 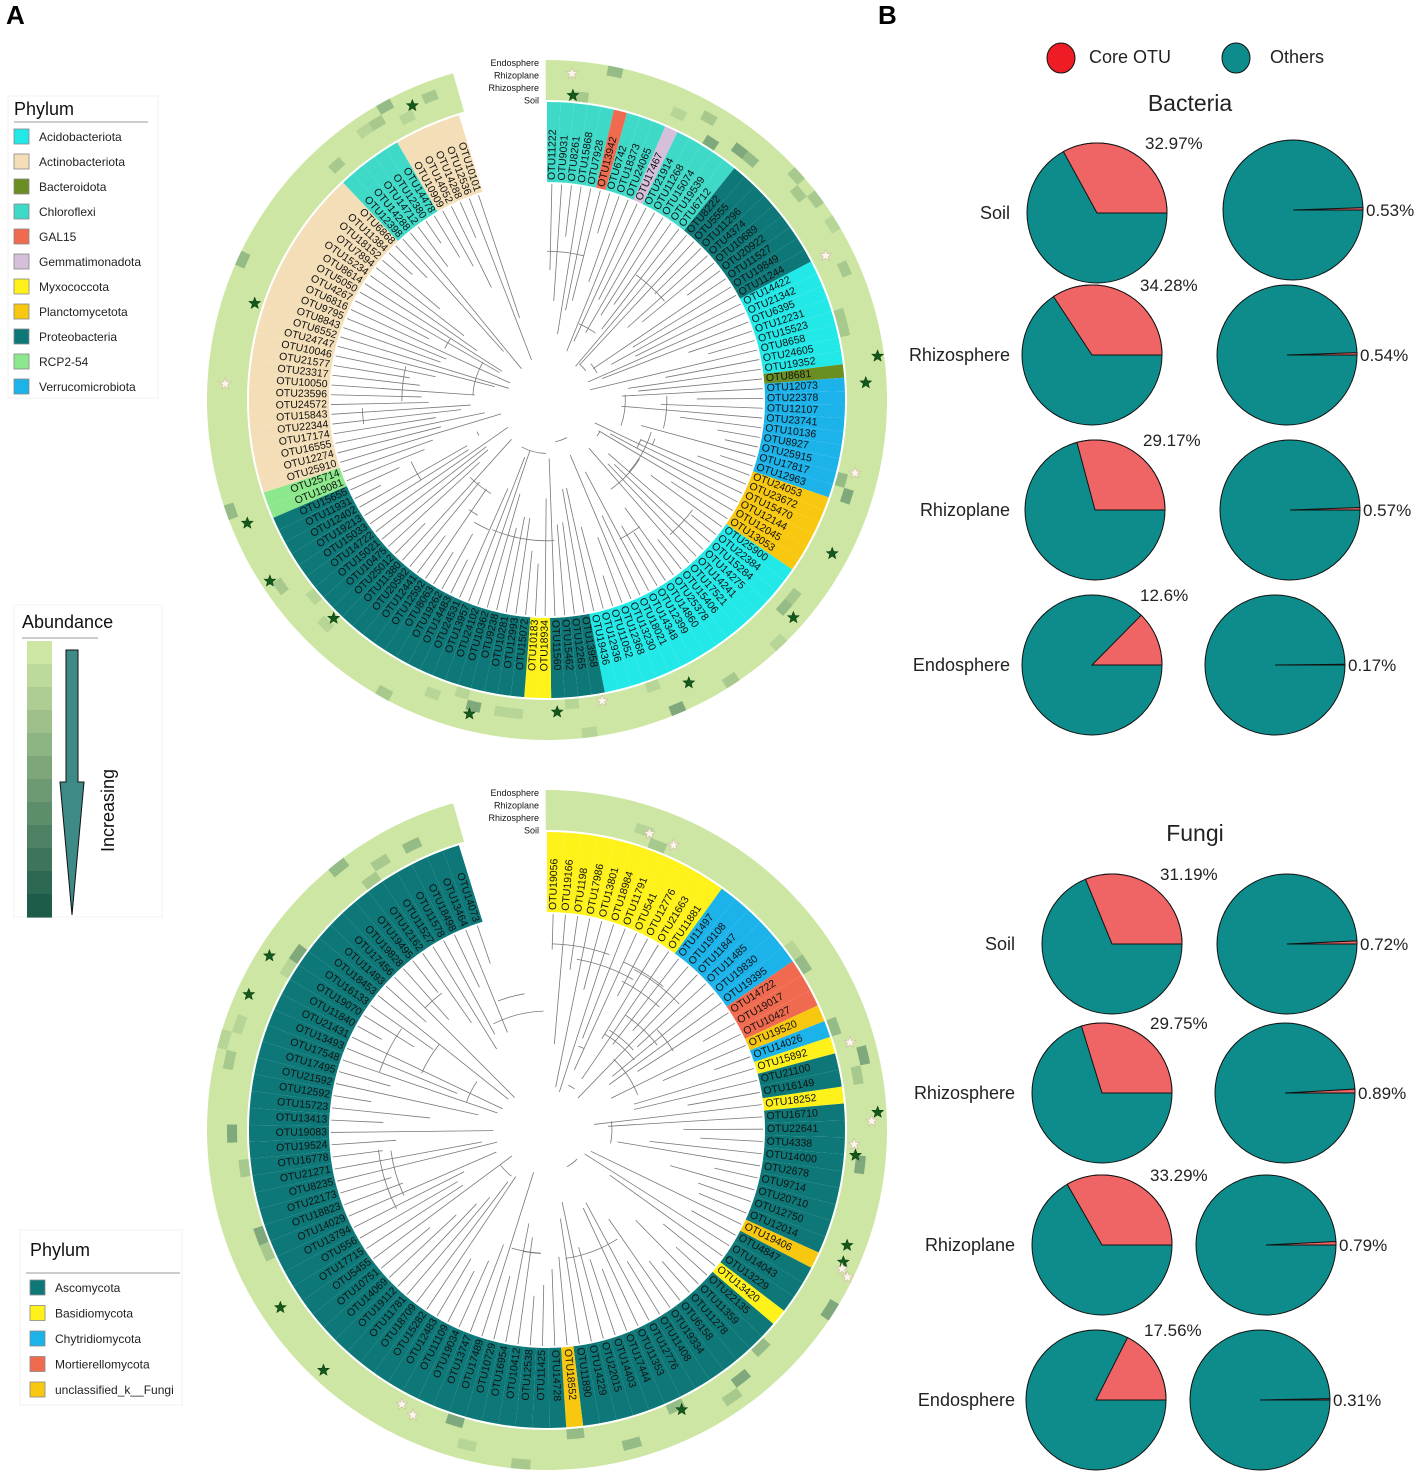 I want to click on otu-label: OTU15462, so click(x=567, y=645).